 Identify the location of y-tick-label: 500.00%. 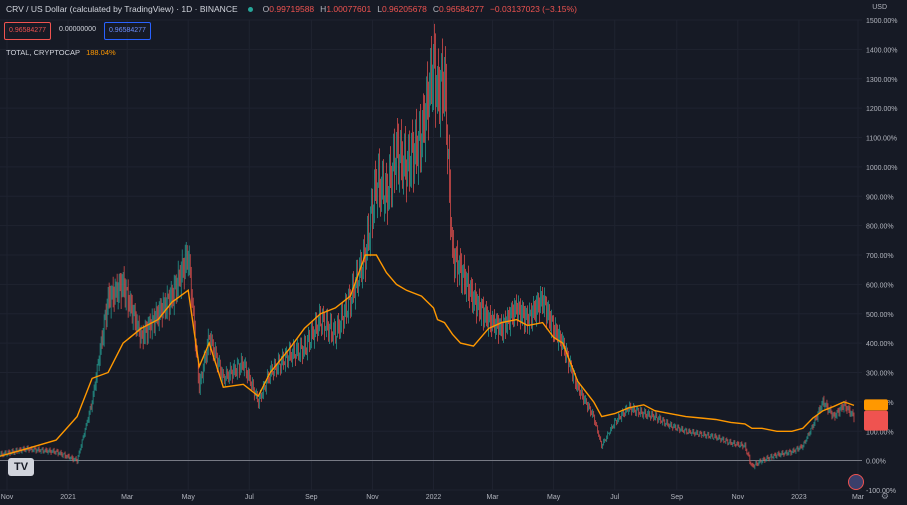
(880, 315).